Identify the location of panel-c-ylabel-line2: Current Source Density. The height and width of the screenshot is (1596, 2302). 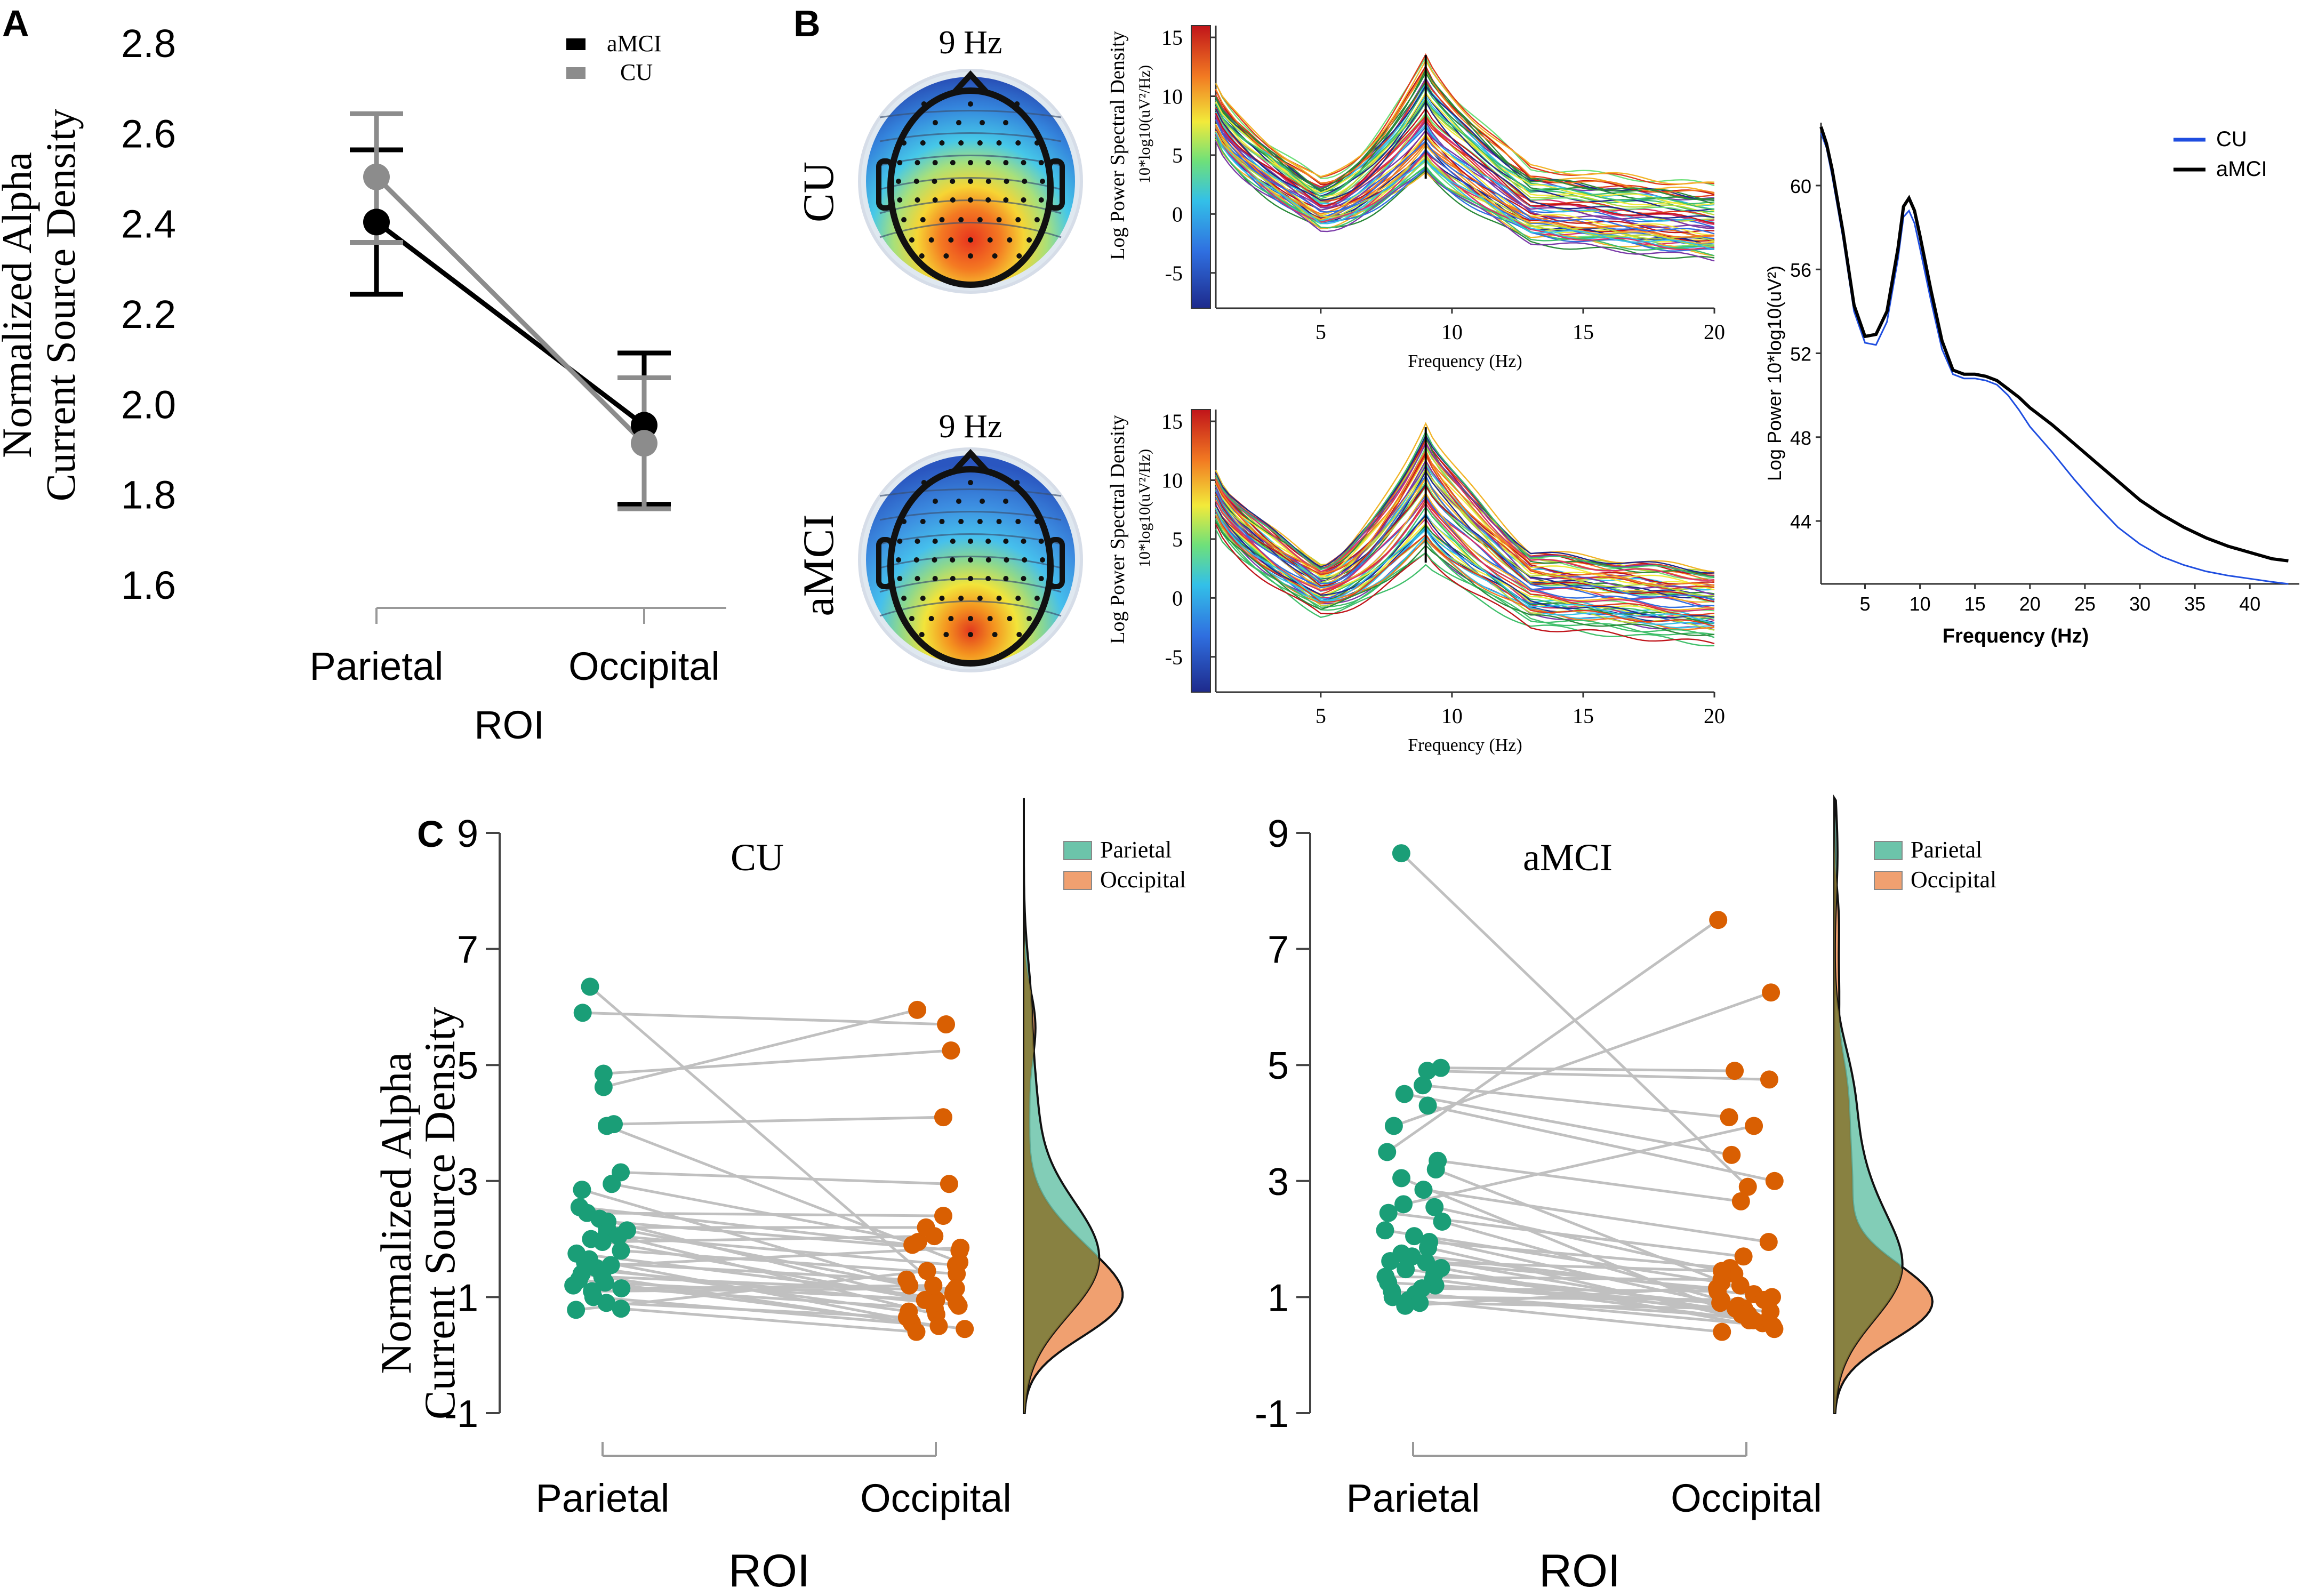
(439, 1213).